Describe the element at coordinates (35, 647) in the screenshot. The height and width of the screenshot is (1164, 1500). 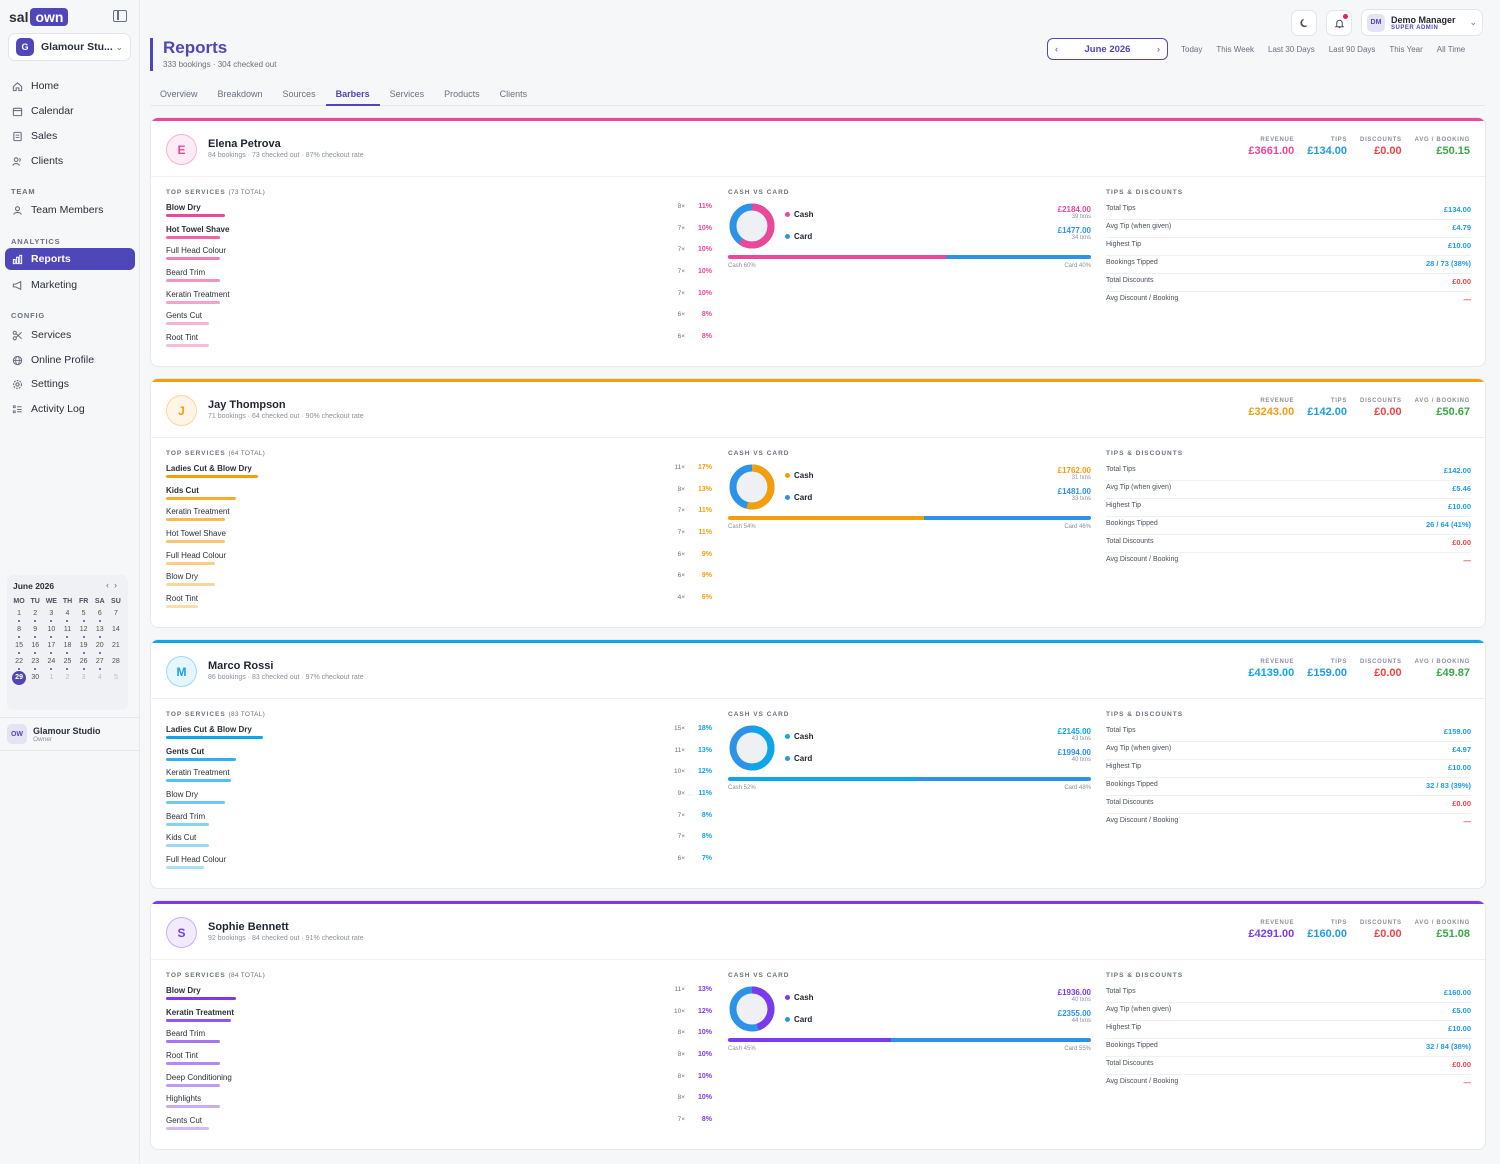
I see `calendar-day: 16` at that location.